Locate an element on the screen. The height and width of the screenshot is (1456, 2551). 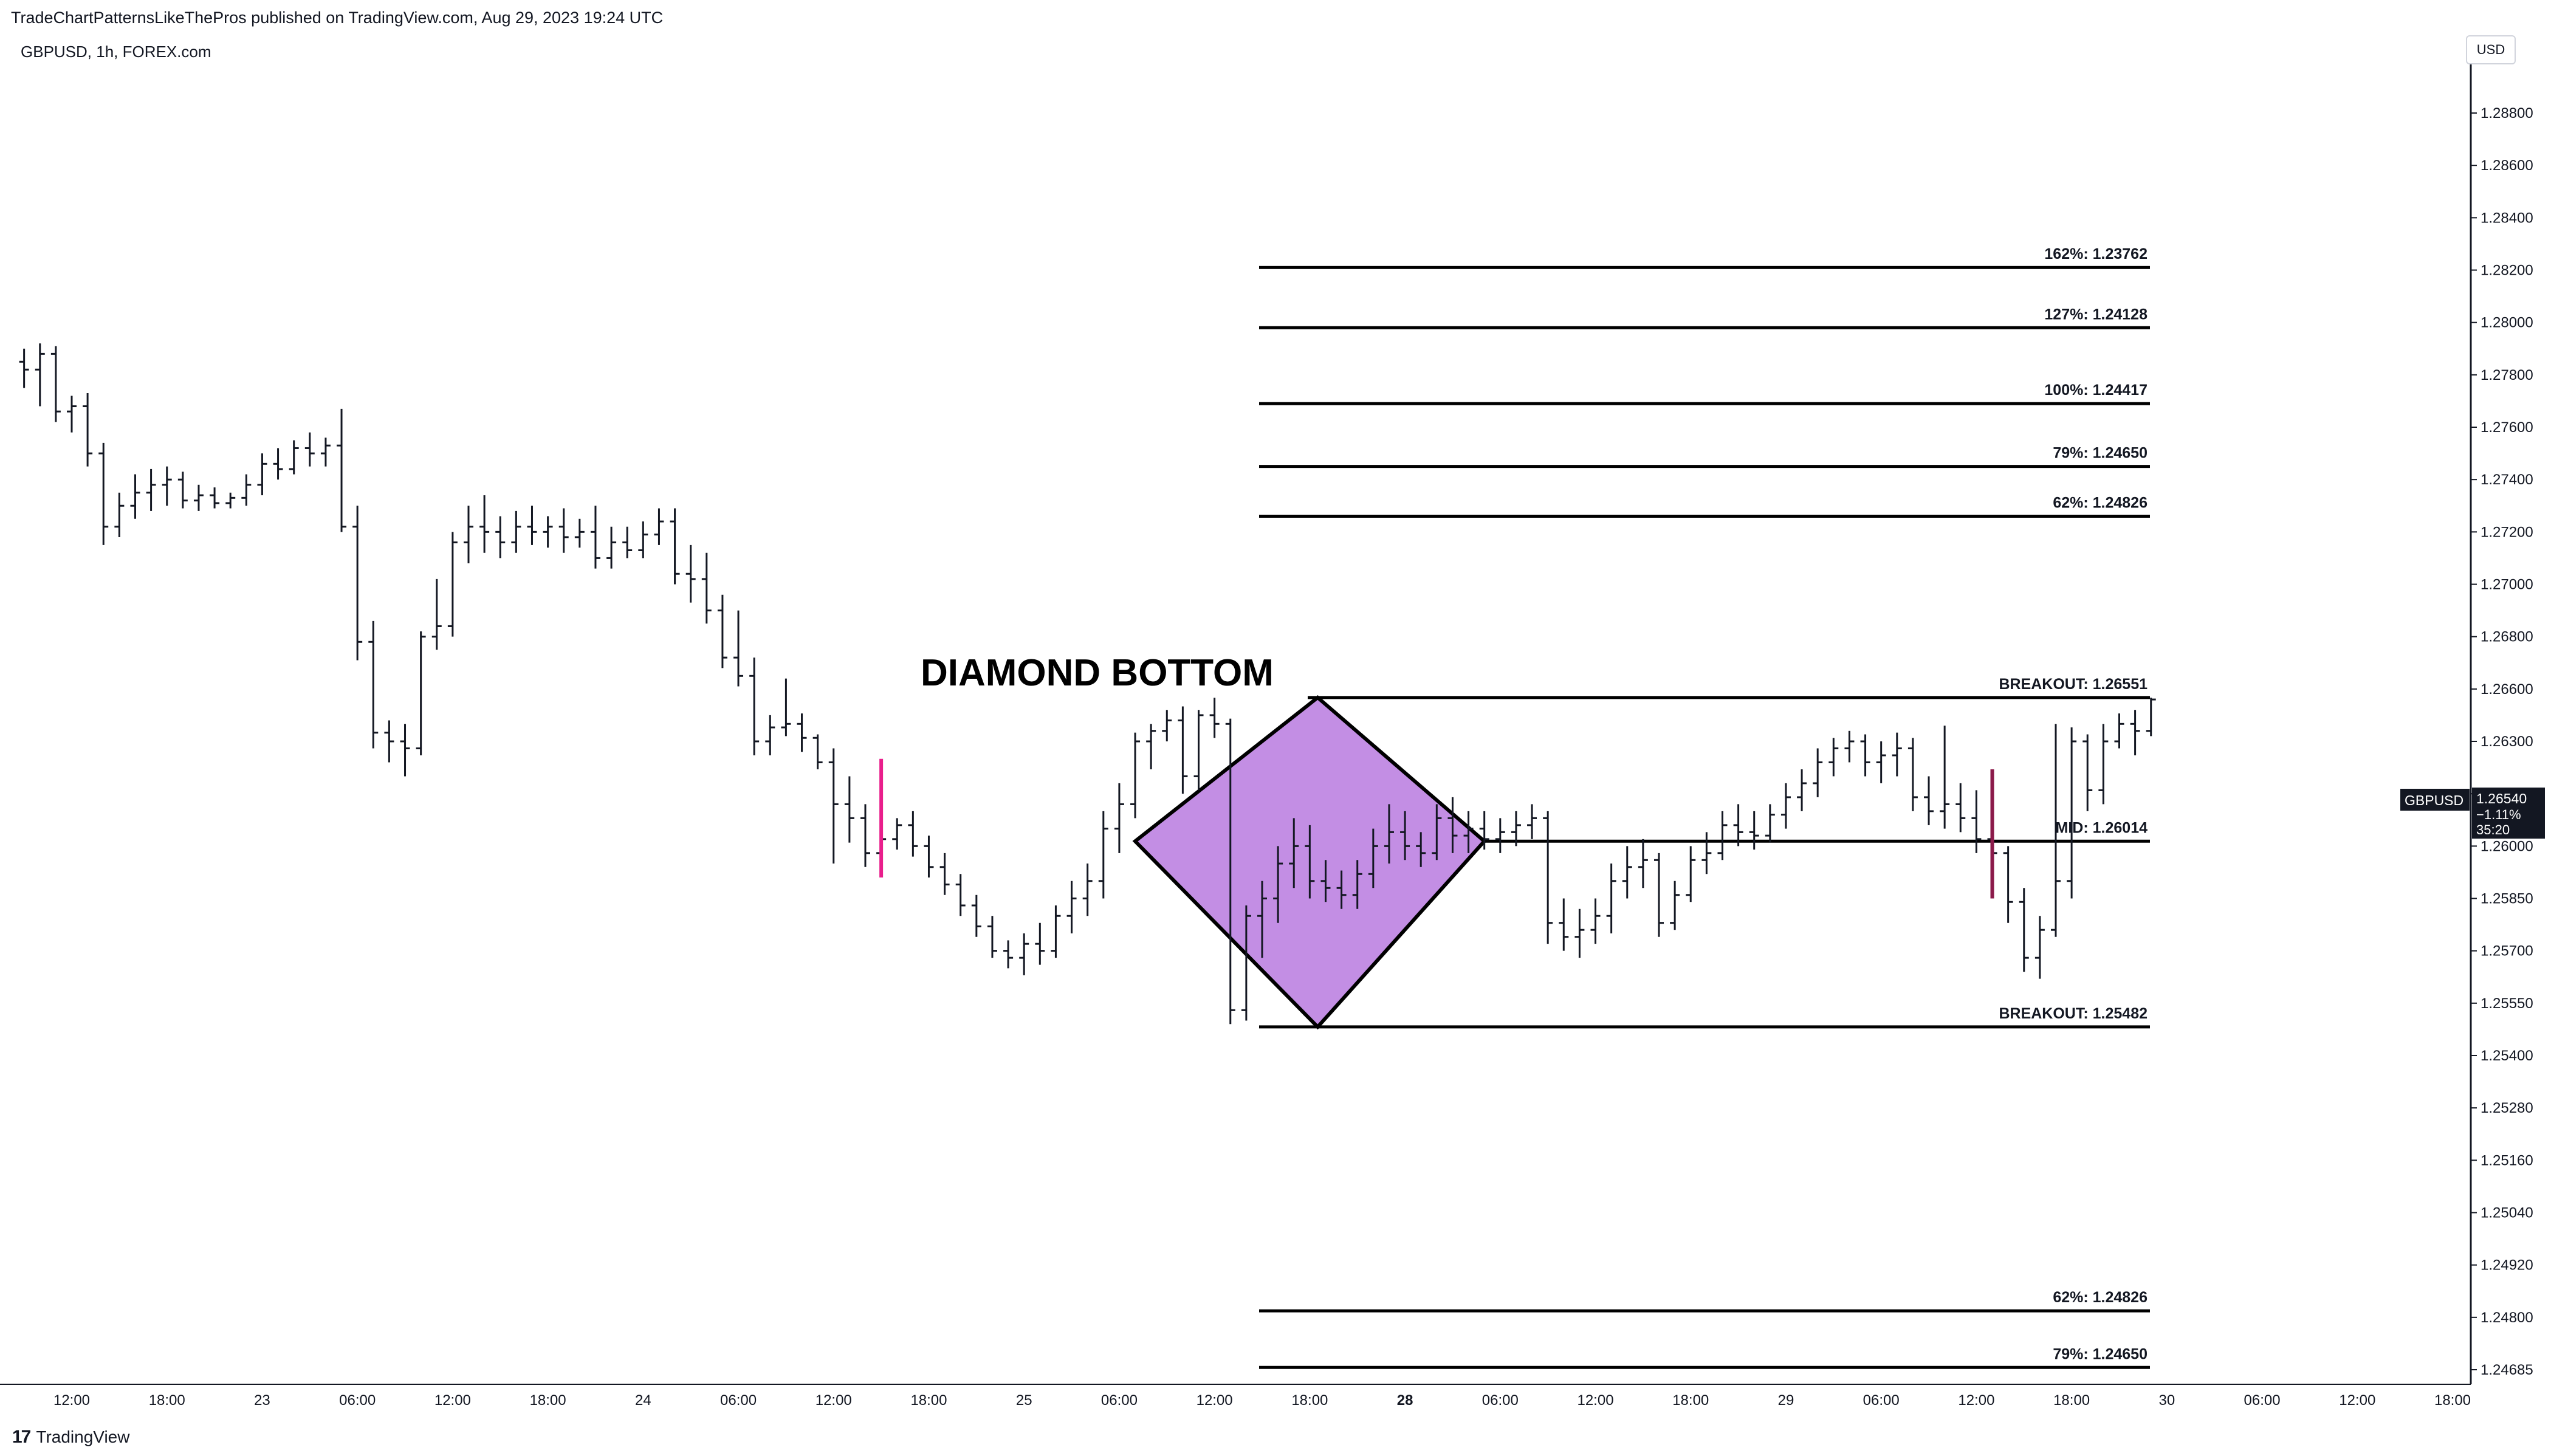
price-tick-label: 1.28200 is located at coordinates (2507, 271).